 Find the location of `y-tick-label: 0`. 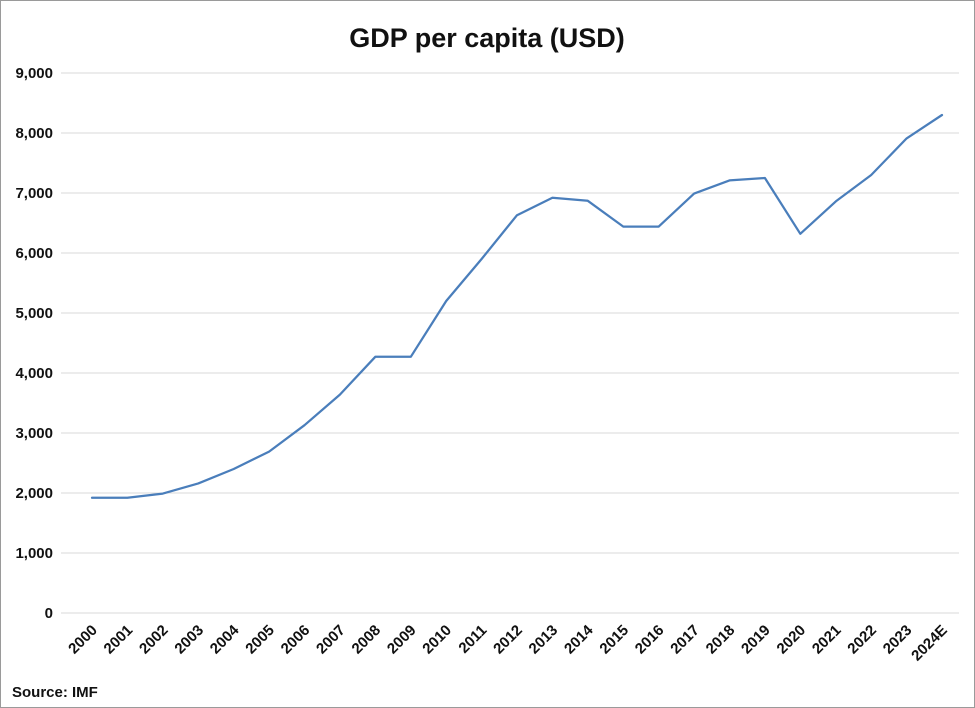

y-tick-label: 0 is located at coordinates (49, 613).